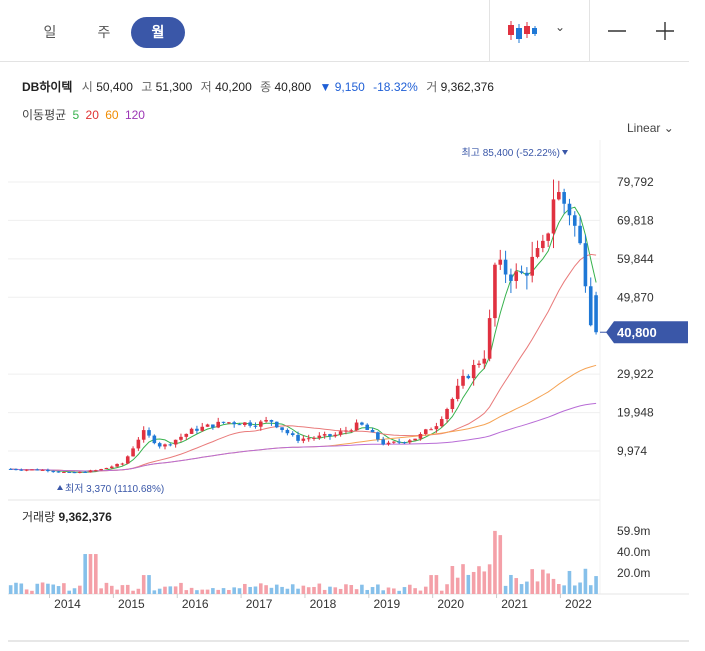  I want to click on zoom-in-button, so click(665, 31).